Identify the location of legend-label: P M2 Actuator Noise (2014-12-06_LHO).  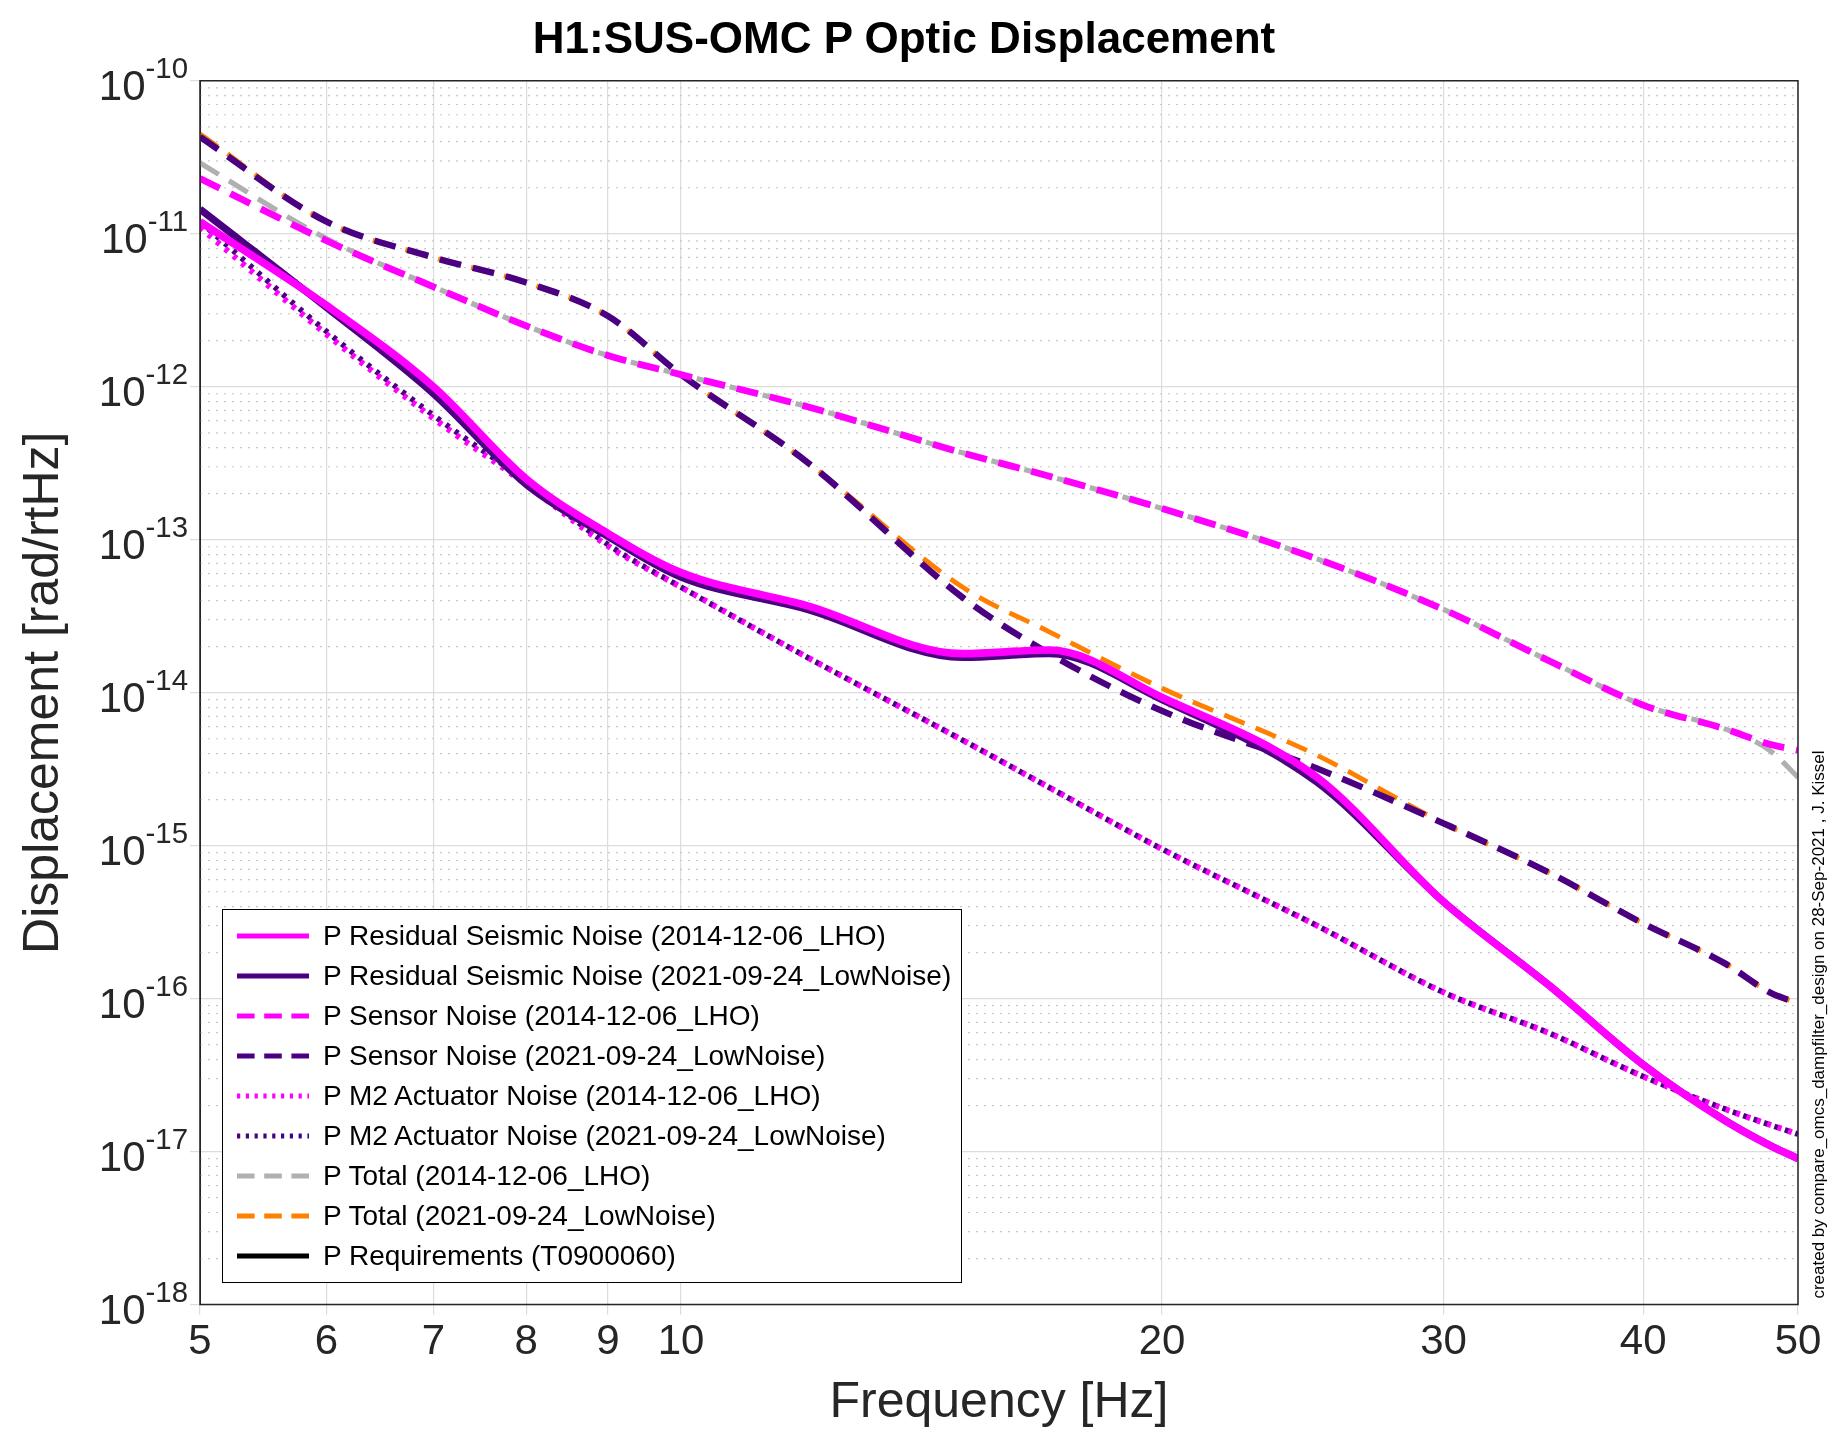
(572, 1095).